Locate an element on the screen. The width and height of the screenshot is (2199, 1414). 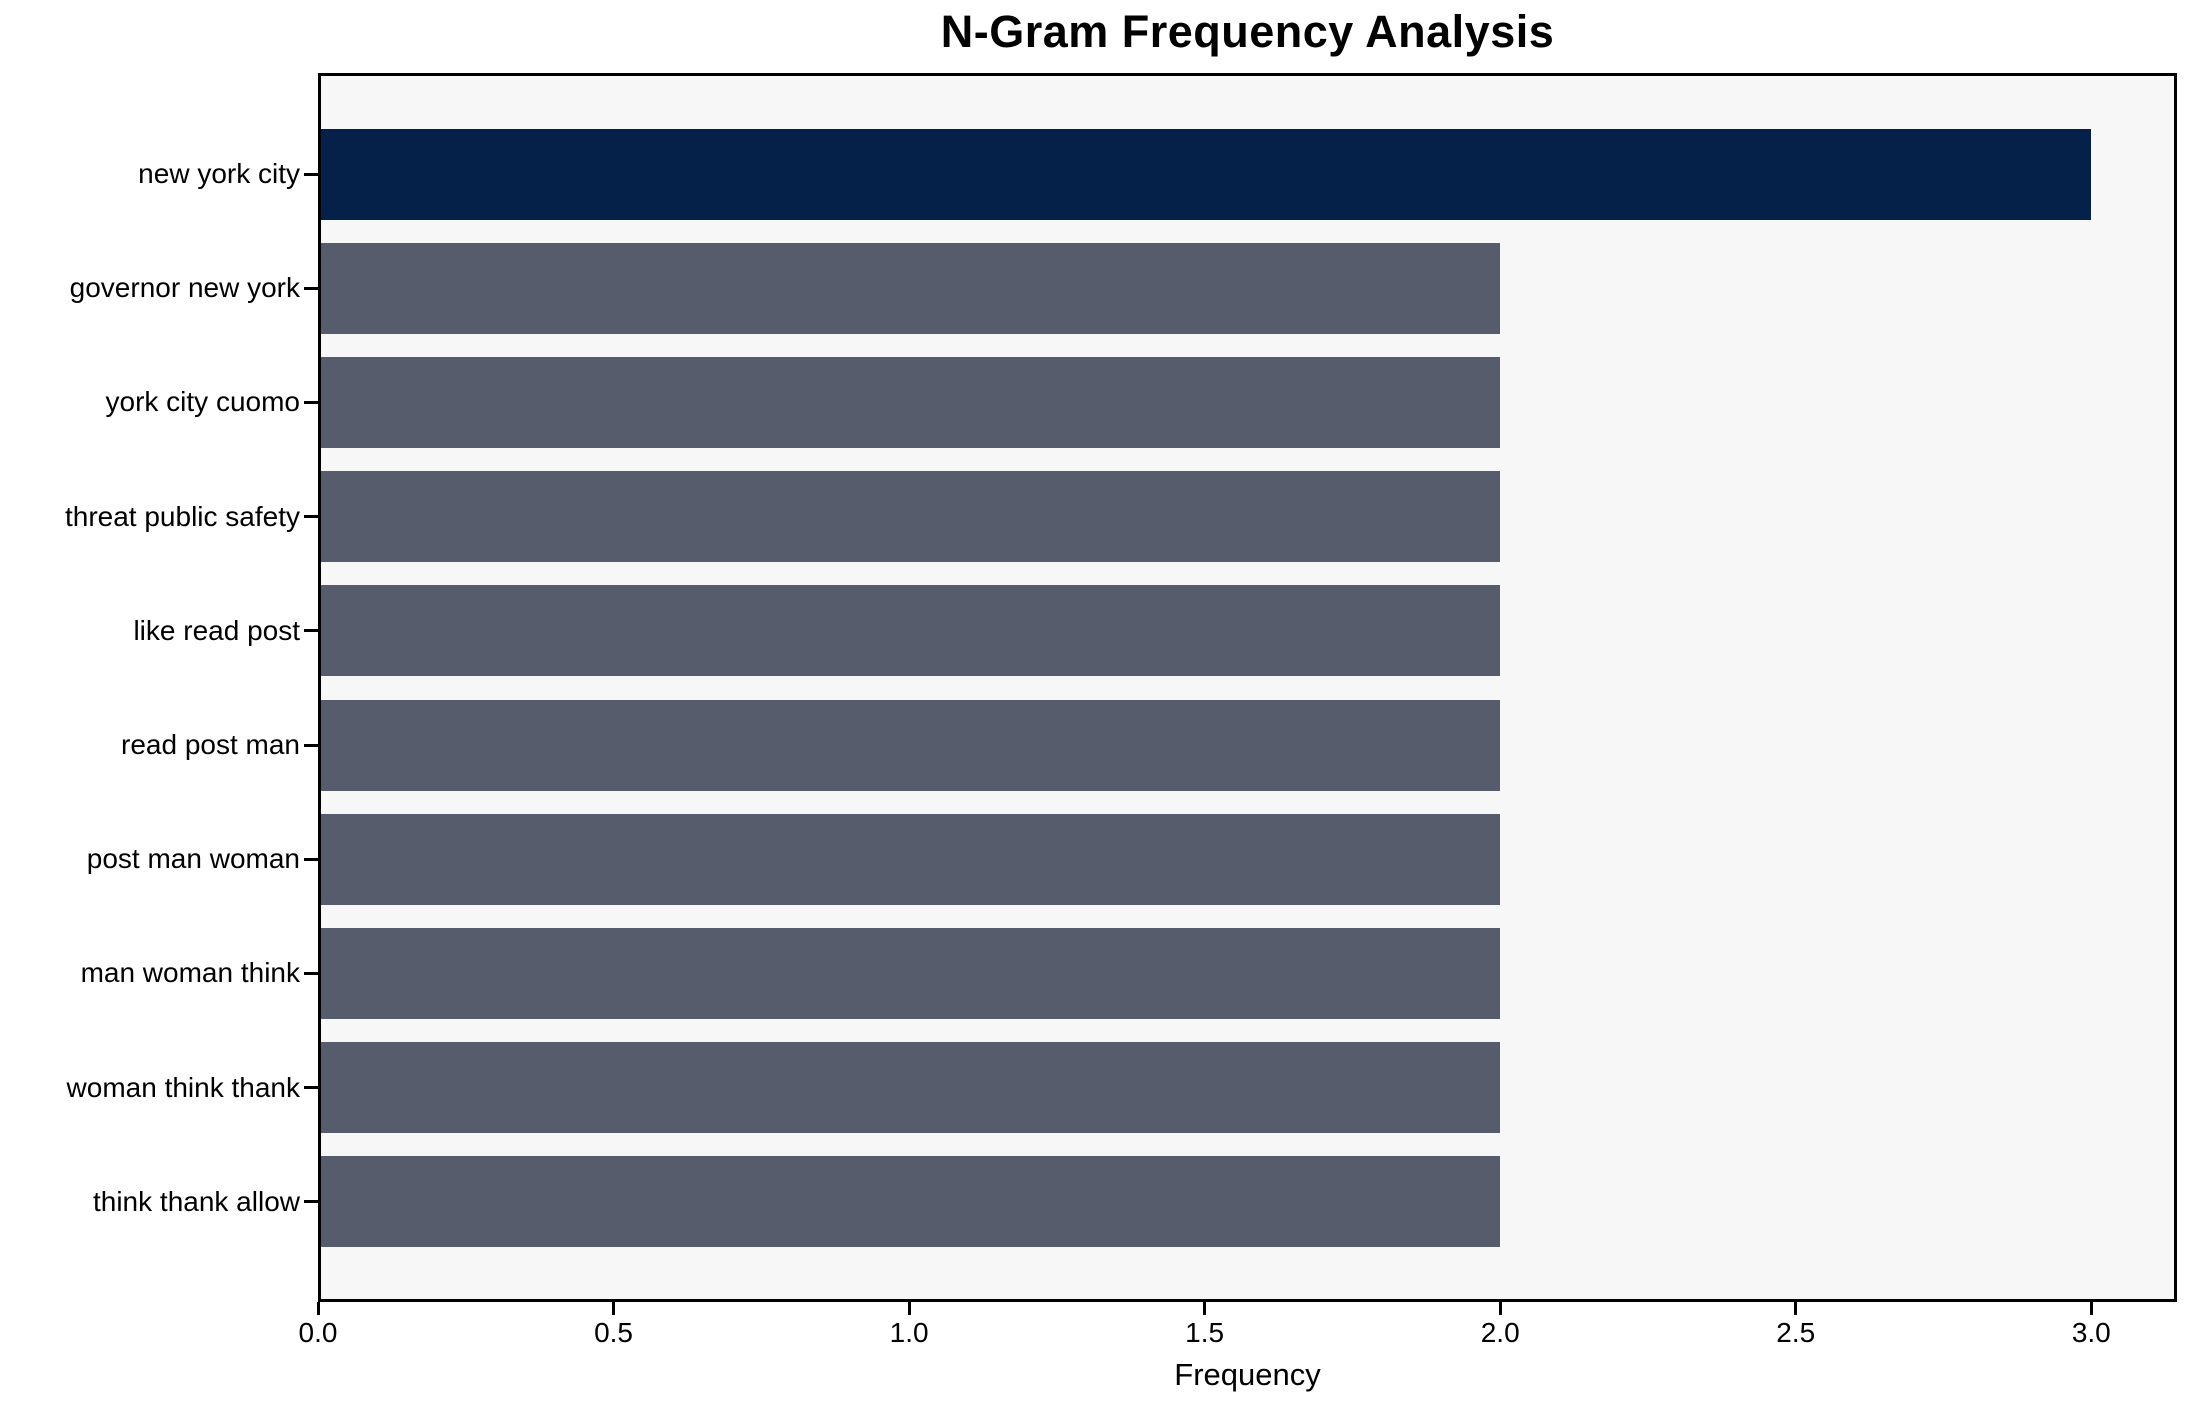
x-tick-label: 2.5 is located at coordinates (1796, 1332).